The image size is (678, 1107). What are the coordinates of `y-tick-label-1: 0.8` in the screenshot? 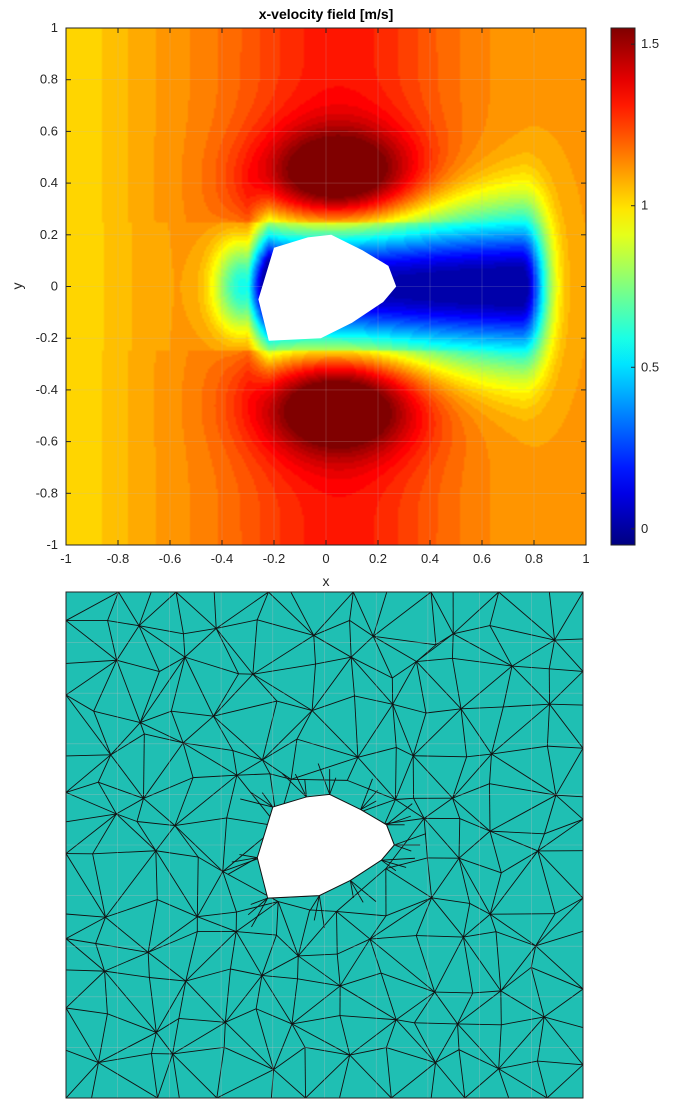 It's located at (49, 79).